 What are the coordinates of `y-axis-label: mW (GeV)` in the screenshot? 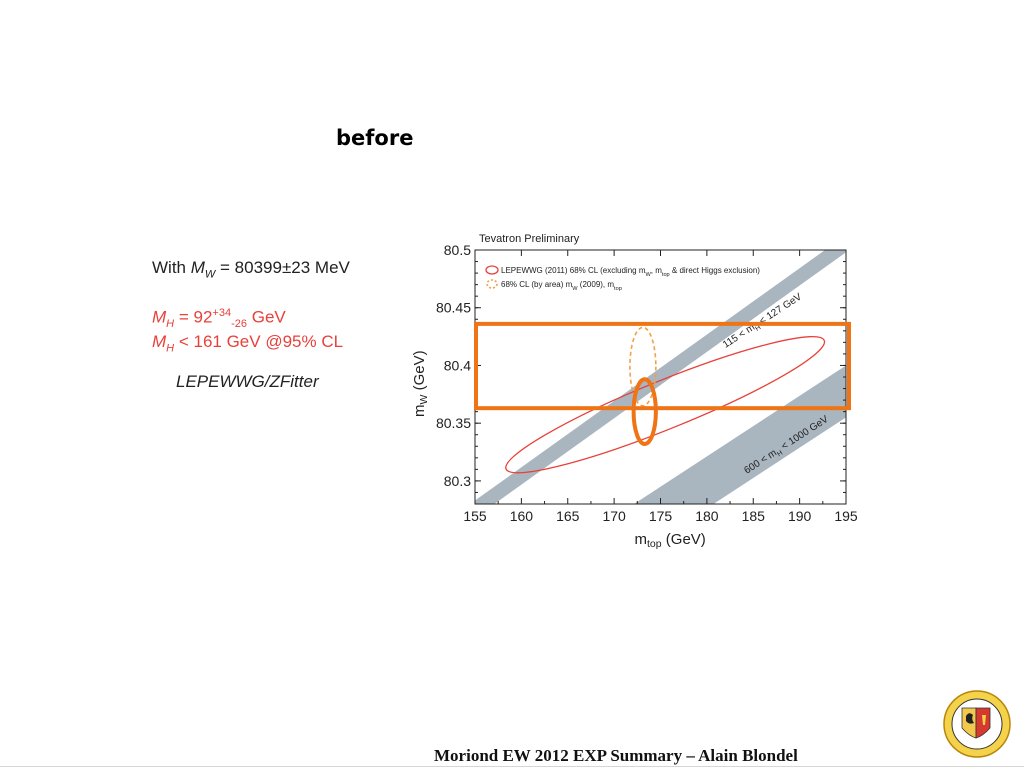 It's located at (420, 383).